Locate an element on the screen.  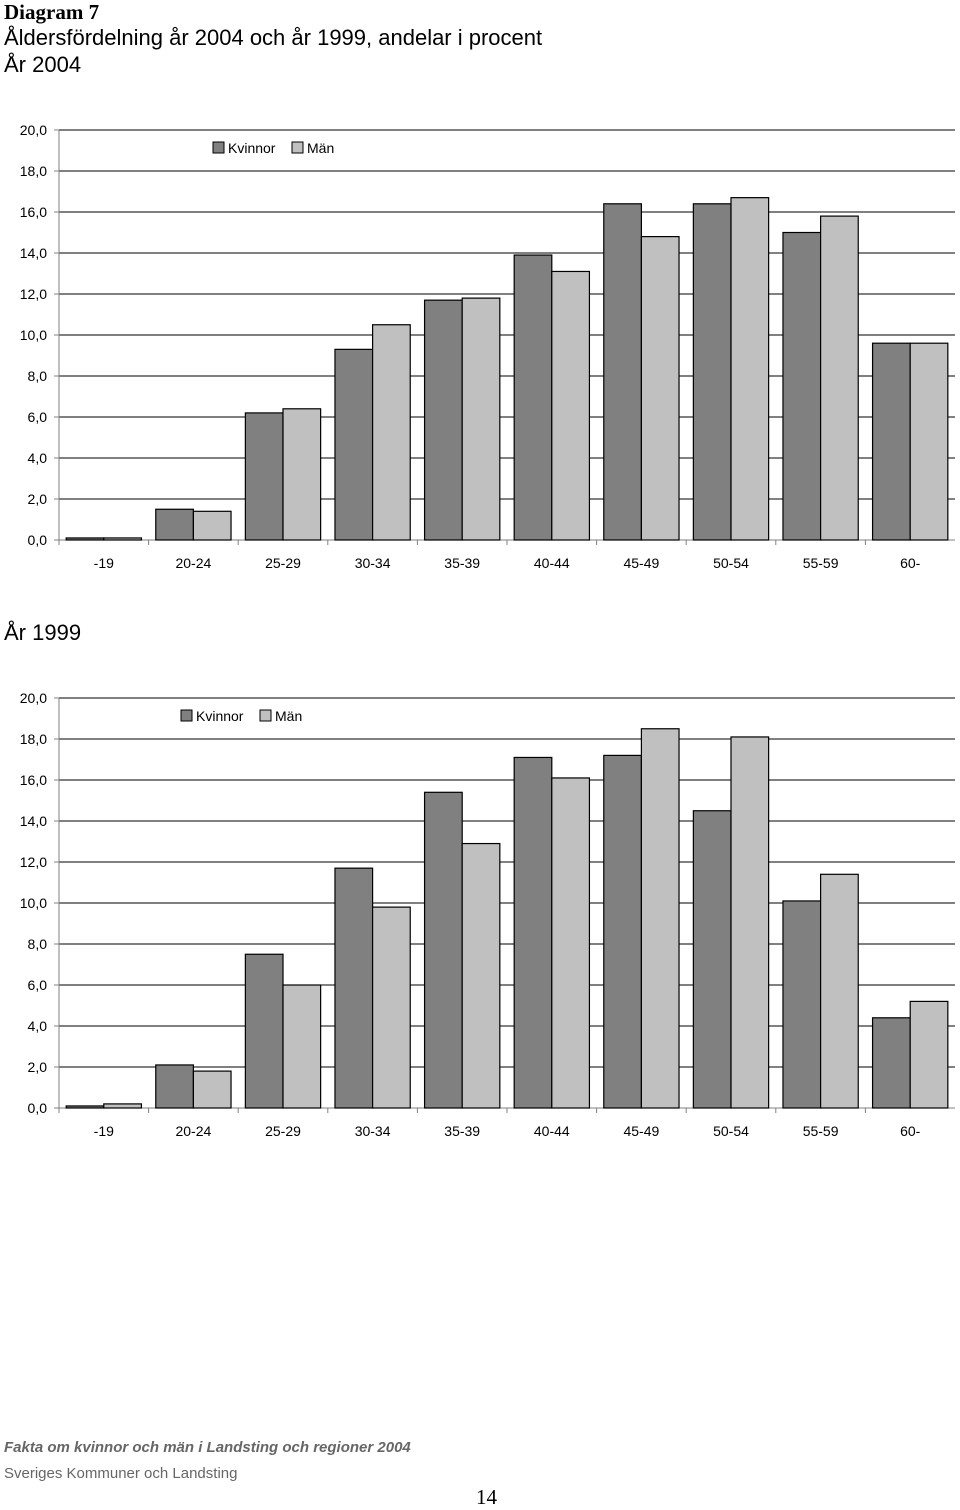
footer-organization: Sveriges Kommuner och Landsting is located at coordinates (121, 1473).